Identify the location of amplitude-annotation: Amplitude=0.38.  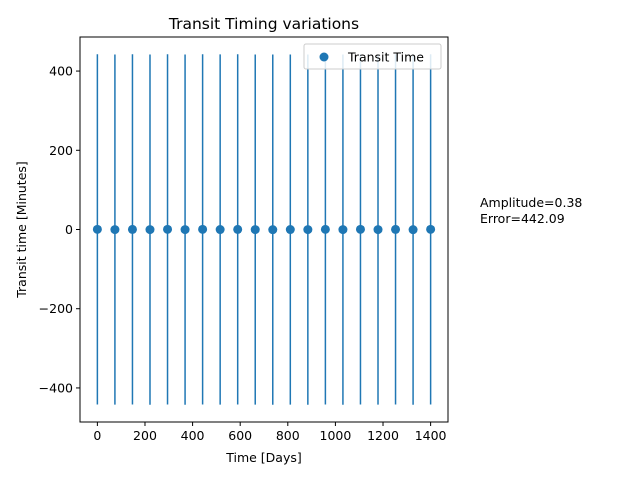
(531, 202).